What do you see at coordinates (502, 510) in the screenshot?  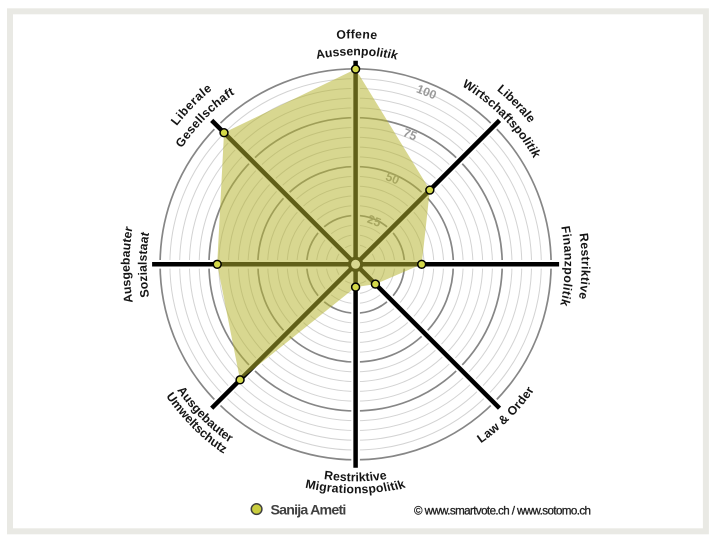 I see `svg-text:© www.smartvote.ch / www.sotom: © www.smartvote.ch / www.sotomo.ch` at bounding box center [502, 510].